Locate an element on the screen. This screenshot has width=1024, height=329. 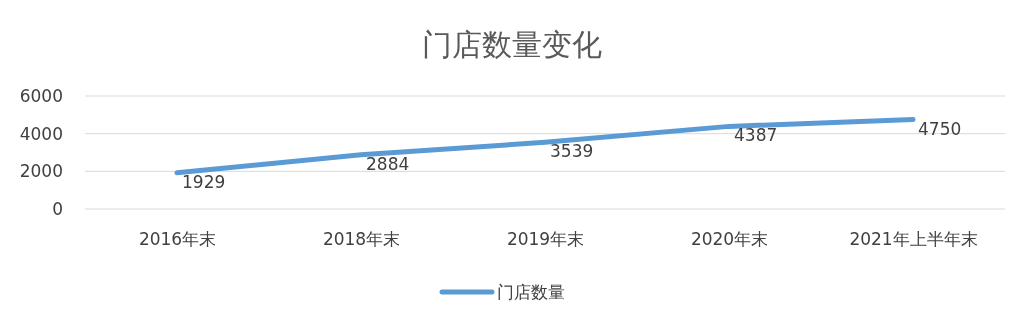
x-tick-label: 2016年末 is located at coordinates (177, 239).